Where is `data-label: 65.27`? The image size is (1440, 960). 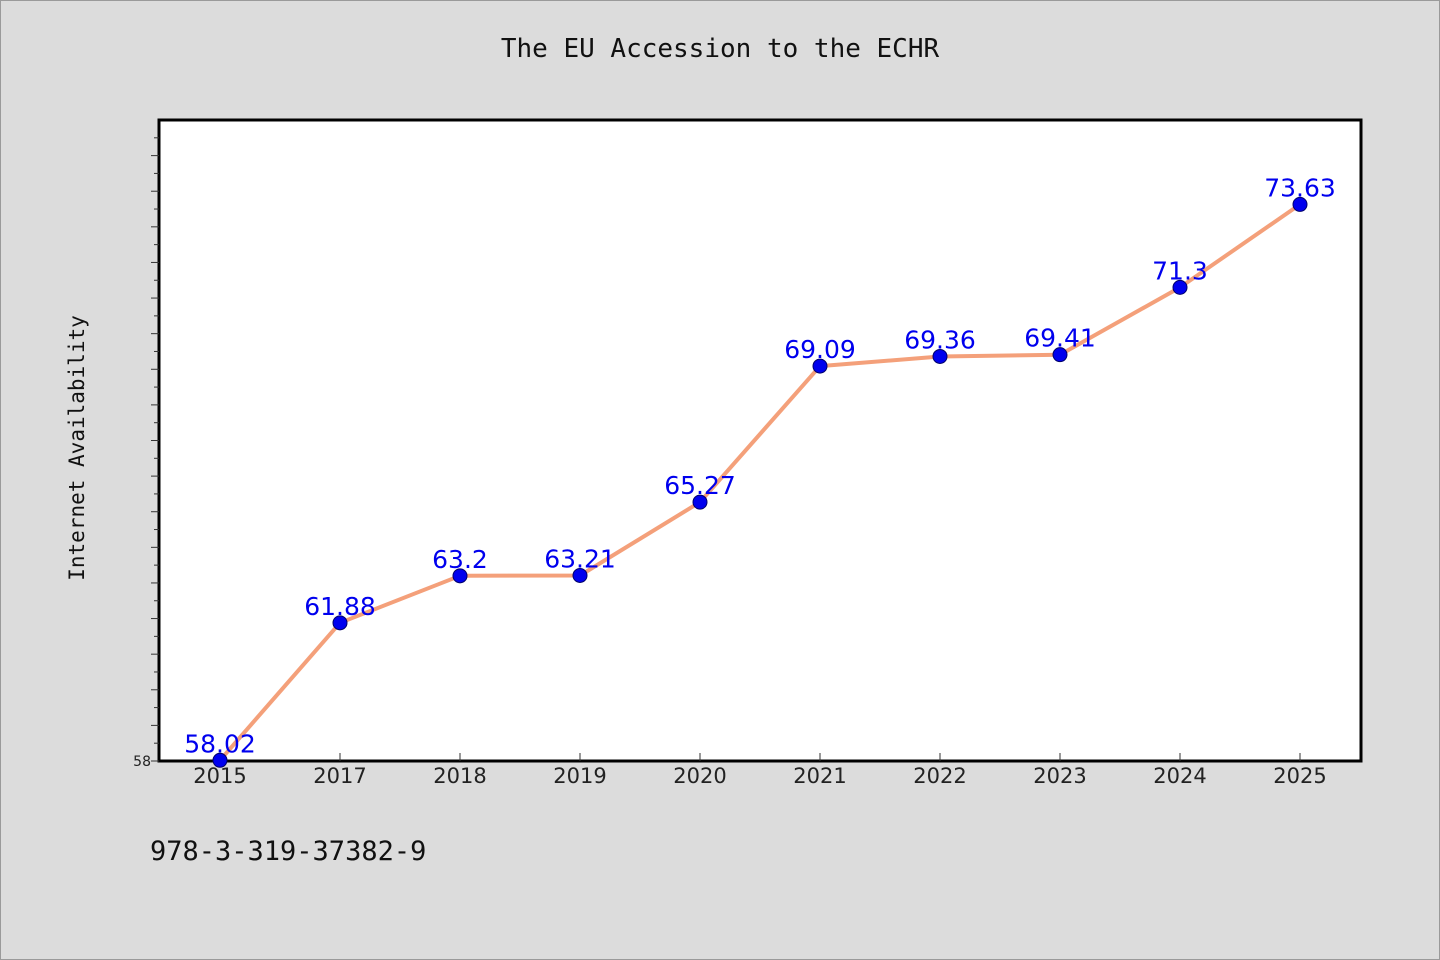 data-label: 65.27 is located at coordinates (700, 485).